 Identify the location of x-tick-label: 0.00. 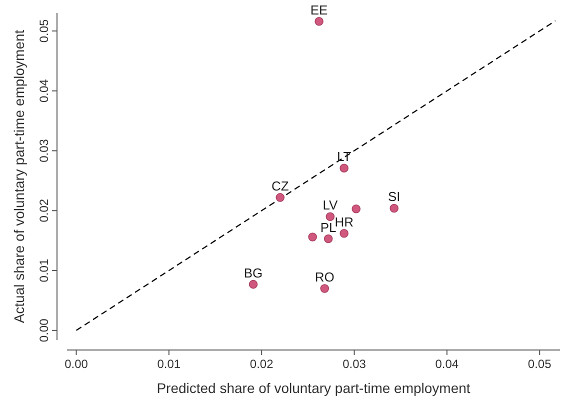
(76, 364).